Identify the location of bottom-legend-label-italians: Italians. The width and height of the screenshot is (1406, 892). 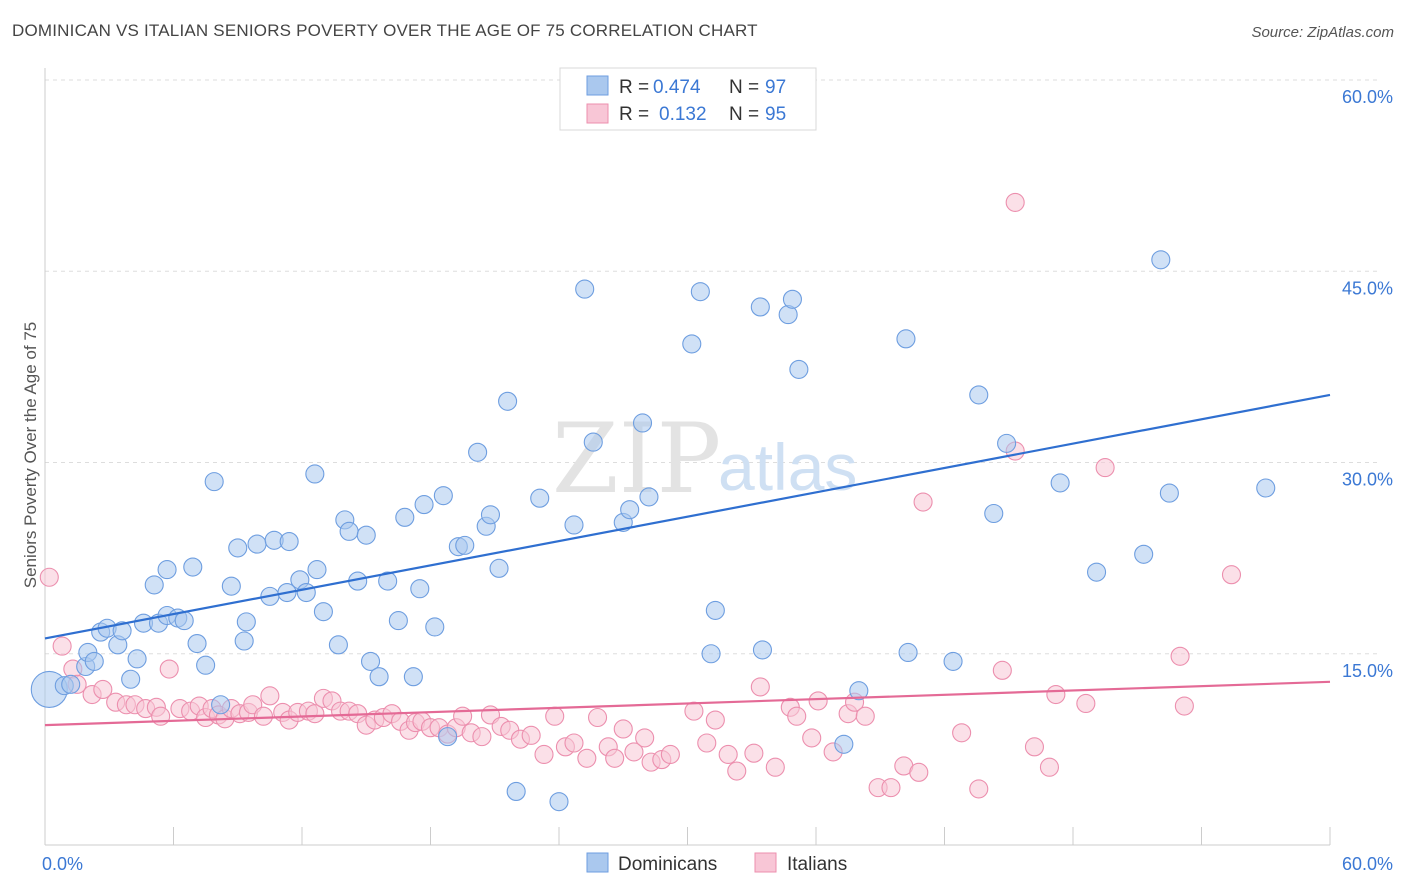
(817, 864).